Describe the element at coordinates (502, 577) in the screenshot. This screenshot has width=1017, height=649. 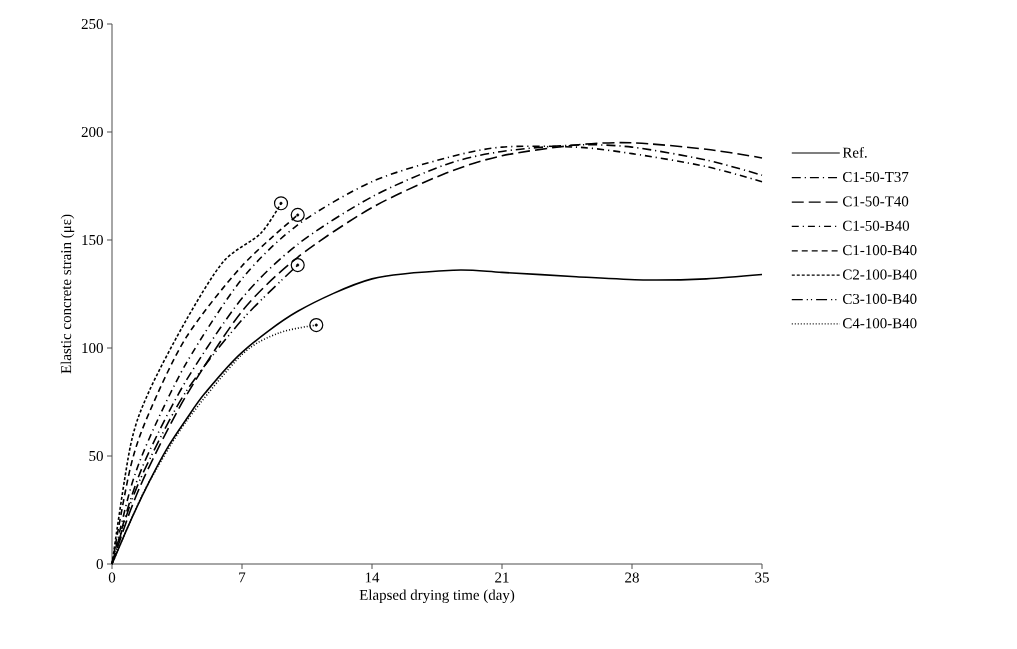
I see `x-tick-label: 21` at that location.